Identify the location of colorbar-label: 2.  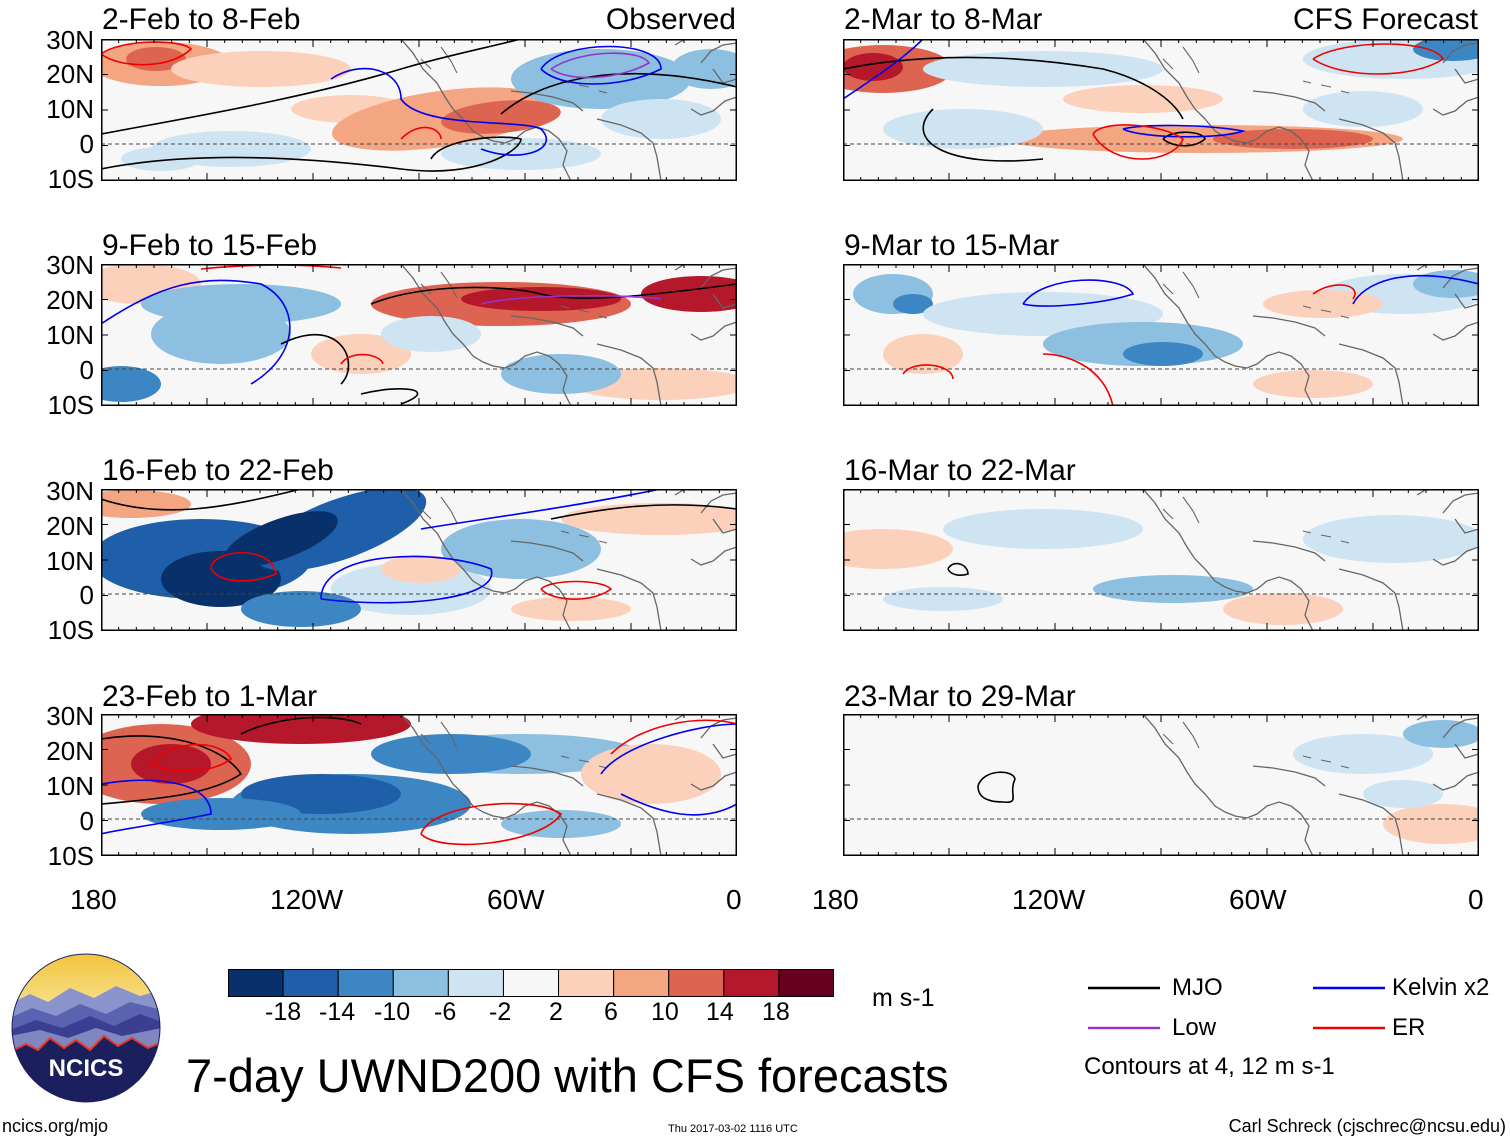
(556, 1012).